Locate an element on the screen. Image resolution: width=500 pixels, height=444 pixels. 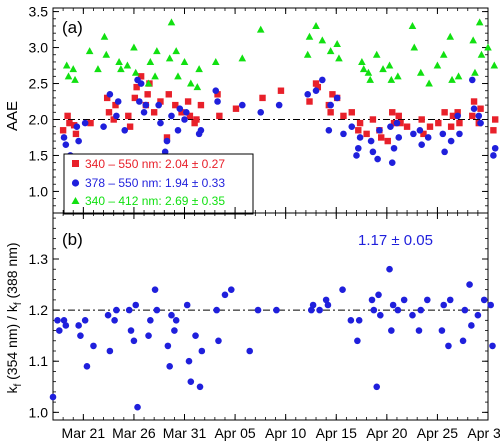
x-tick-label: Mar 26 is located at coordinates (134, 433).